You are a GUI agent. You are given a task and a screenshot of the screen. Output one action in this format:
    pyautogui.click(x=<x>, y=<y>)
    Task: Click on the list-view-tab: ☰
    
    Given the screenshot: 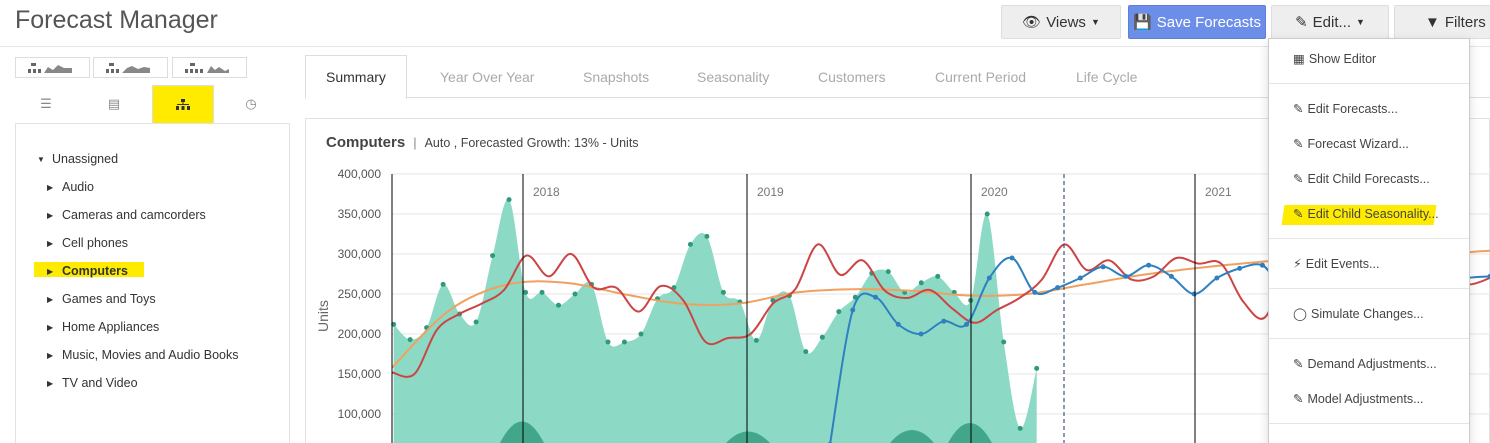 What is the action you would take?
    pyautogui.click(x=46, y=104)
    